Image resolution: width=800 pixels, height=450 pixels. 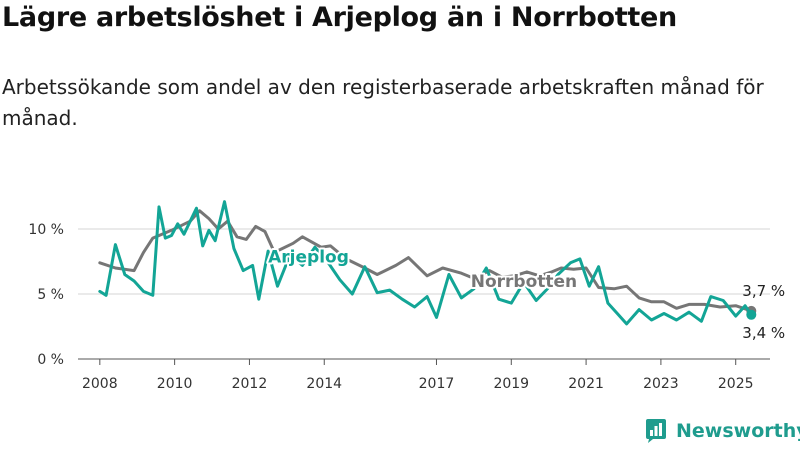 What do you see at coordinates (736, 384) in the screenshot?
I see `x-tick-label: 2025` at bounding box center [736, 384].